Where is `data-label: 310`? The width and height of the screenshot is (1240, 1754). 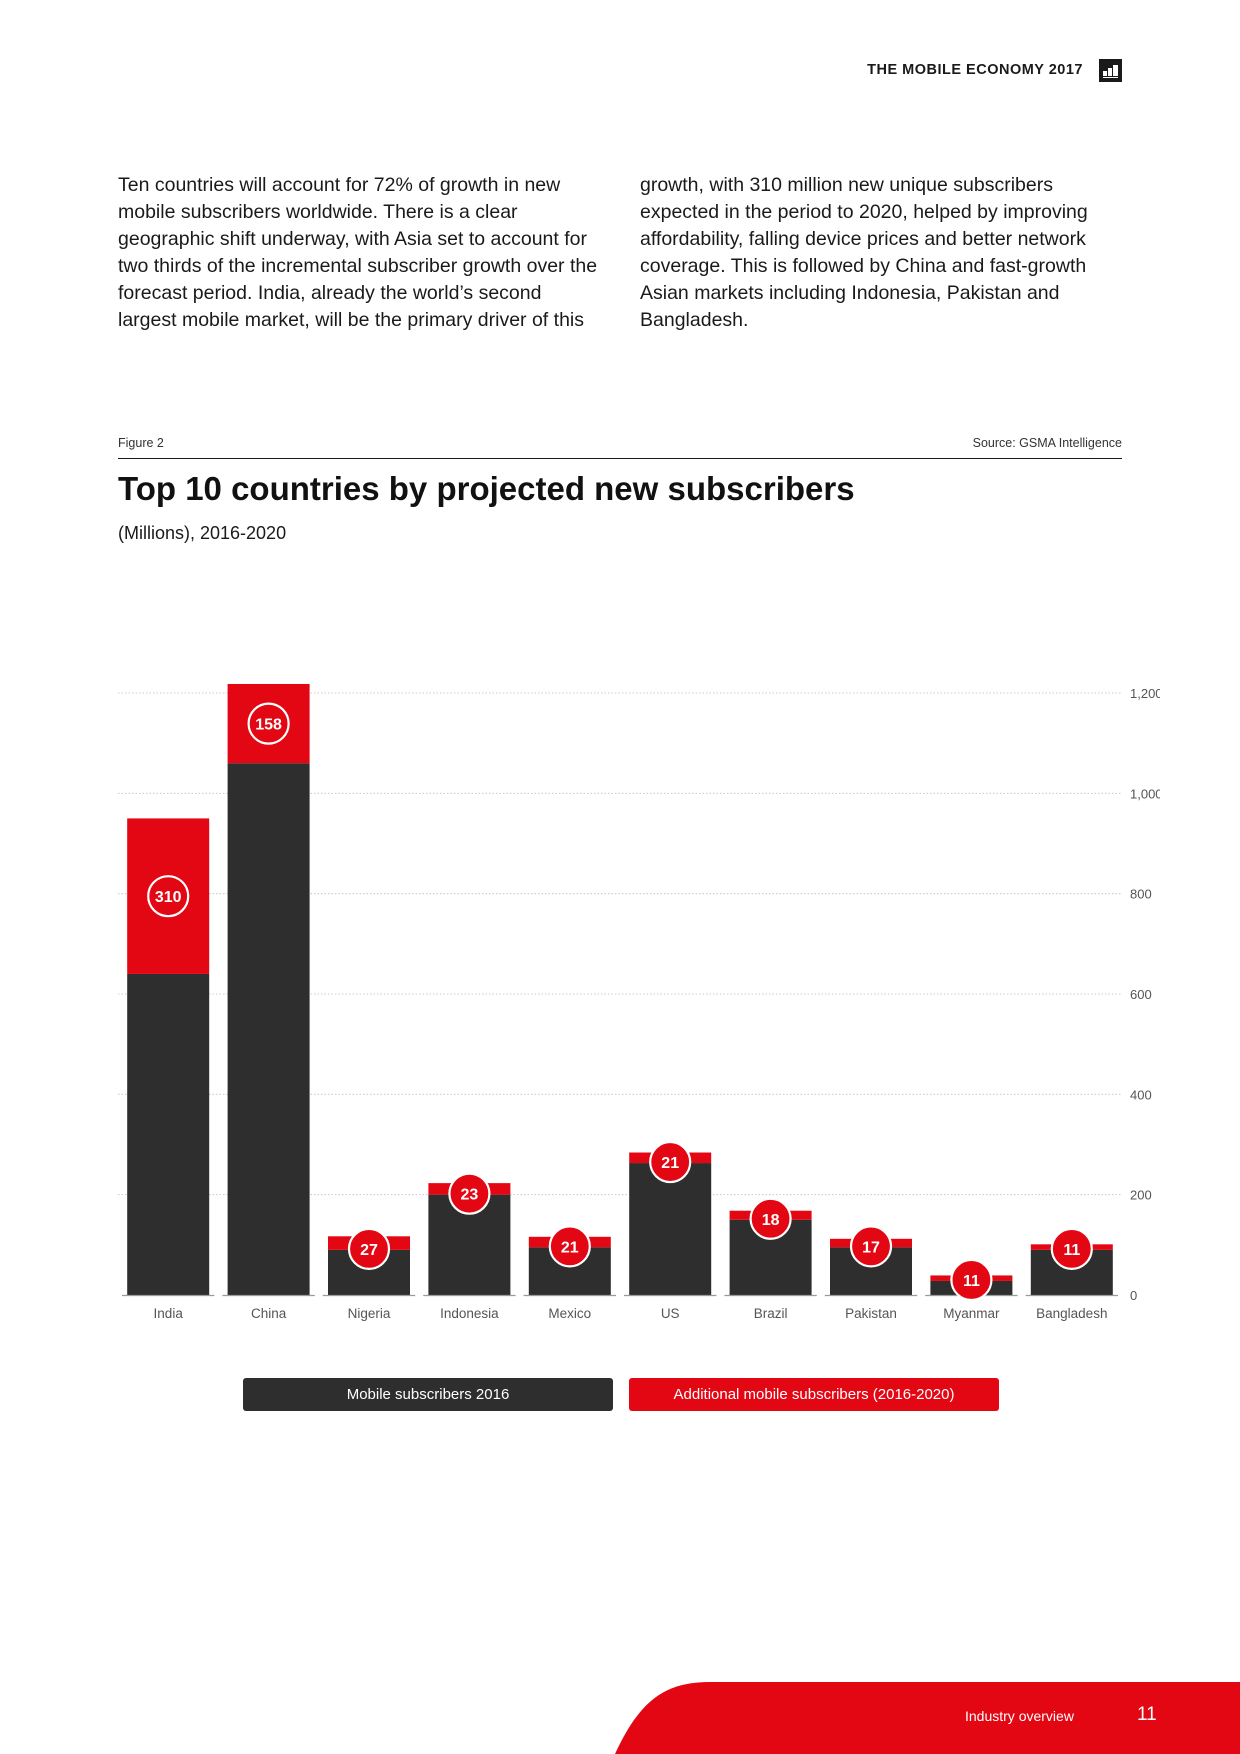 data-label: 310 is located at coordinates (168, 897).